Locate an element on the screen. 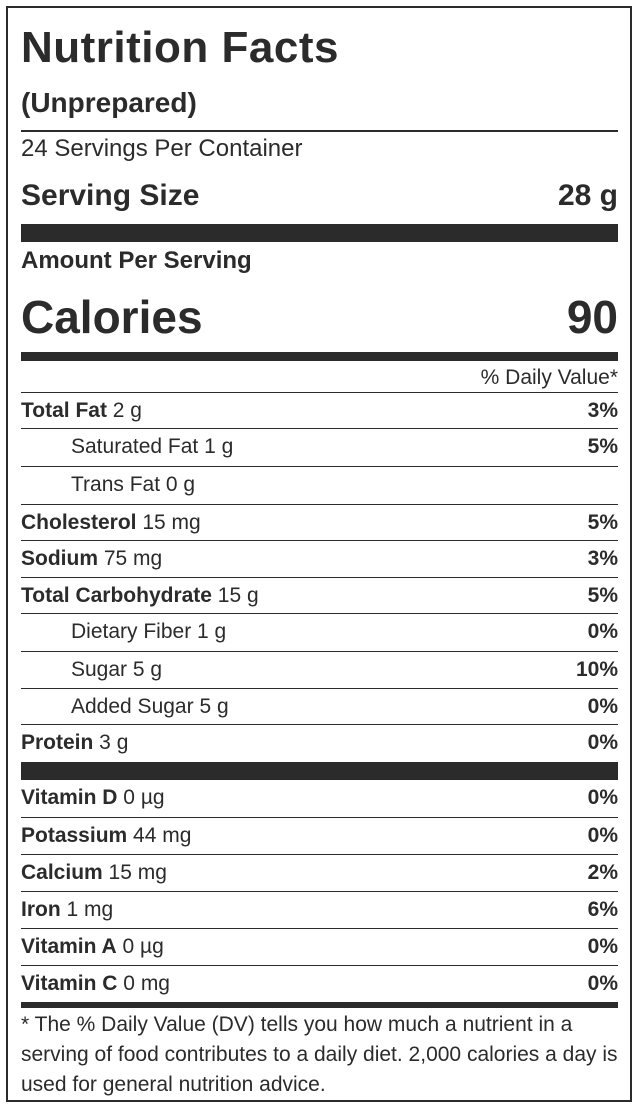  label-subtitle: (Unprepared) is located at coordinates (109, 102).